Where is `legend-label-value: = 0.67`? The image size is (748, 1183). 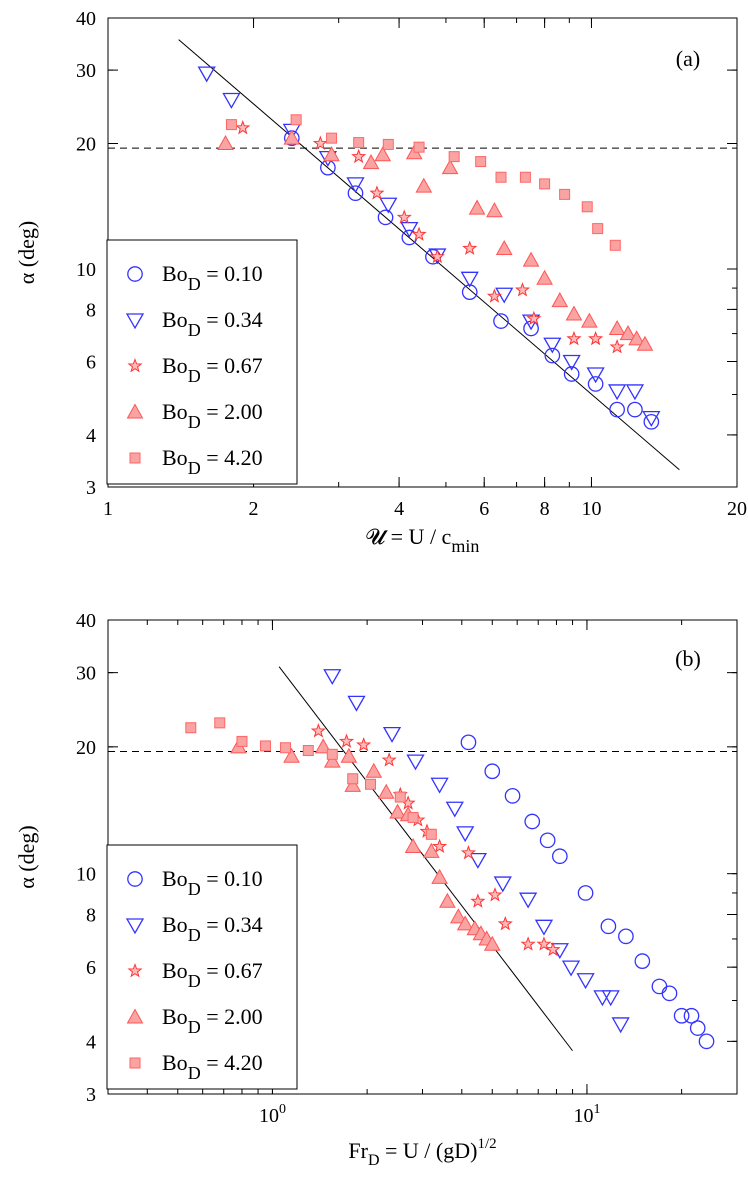 legend-label-value: = 0.67 is located at coordinates (232, 970).